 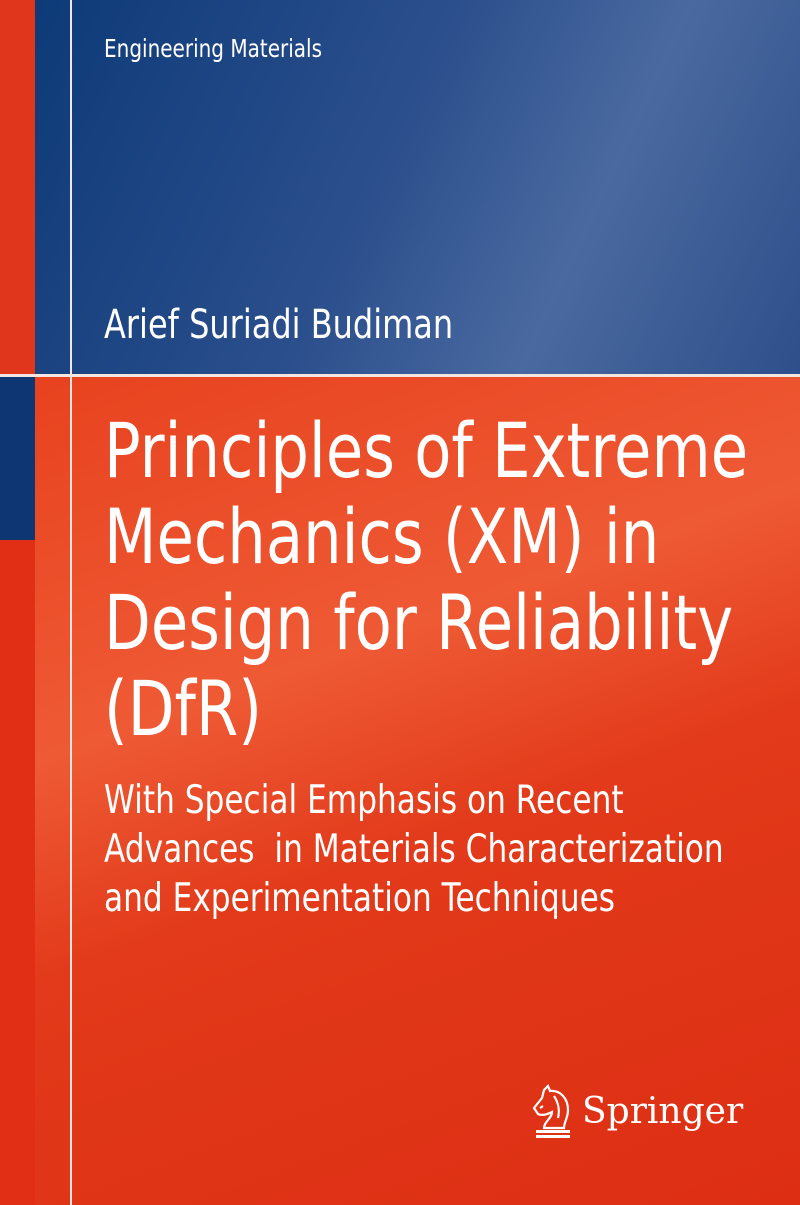 What do you see at coordinates (551, 1111) in the screenshot?
I see `knight-chess-horse-icon` at bounding box center [551, 1111].